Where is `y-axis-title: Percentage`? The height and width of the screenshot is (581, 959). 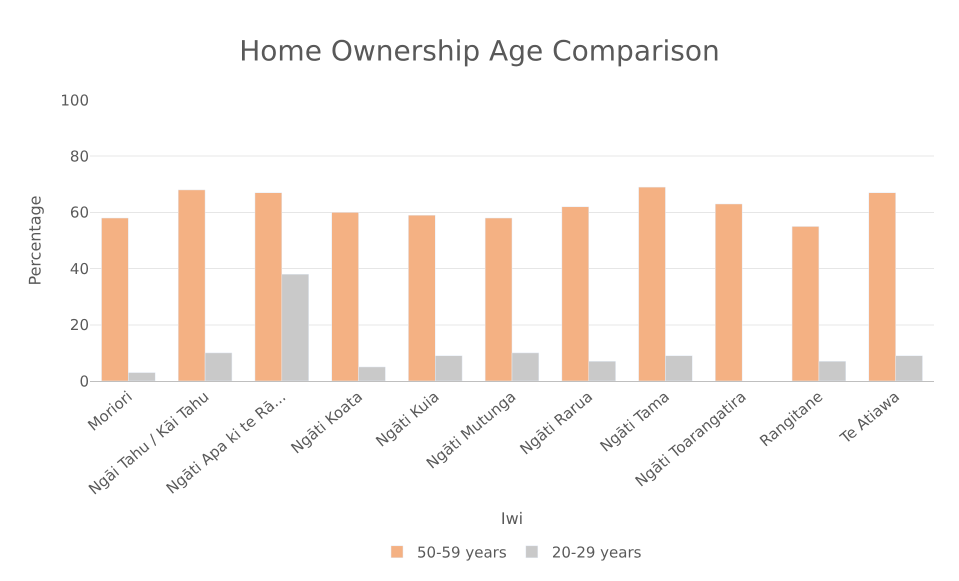
y-axis-title: Percentage is located at coordinates (34, 240).